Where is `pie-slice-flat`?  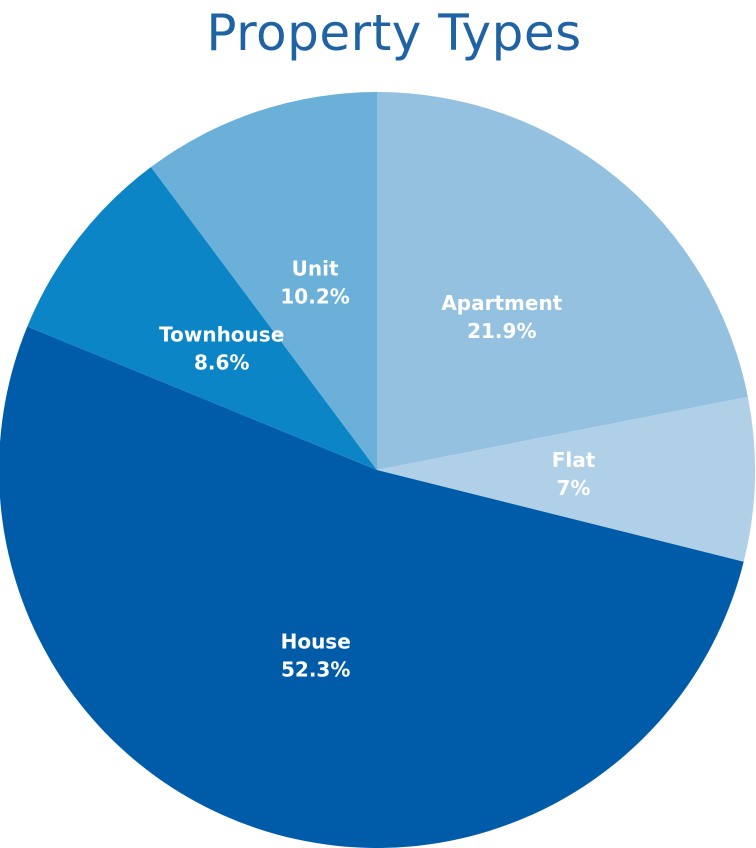
pie-slice-flat is located at coordinates (566, 479).